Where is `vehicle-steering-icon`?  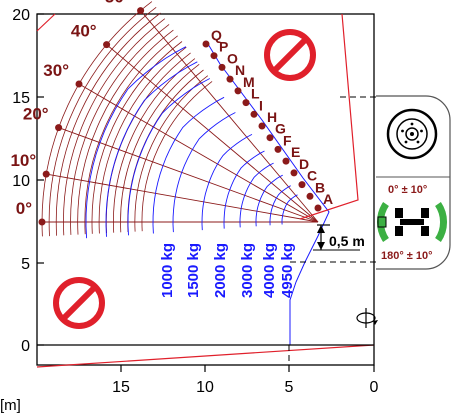
vehicle-steering-icon is located at coordinates (412, 222).